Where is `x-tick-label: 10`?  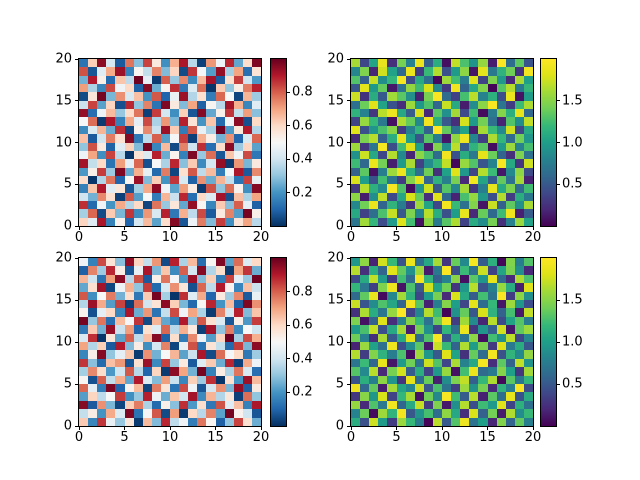 x-tick-label: 10 is located at coordinates (170, 437).